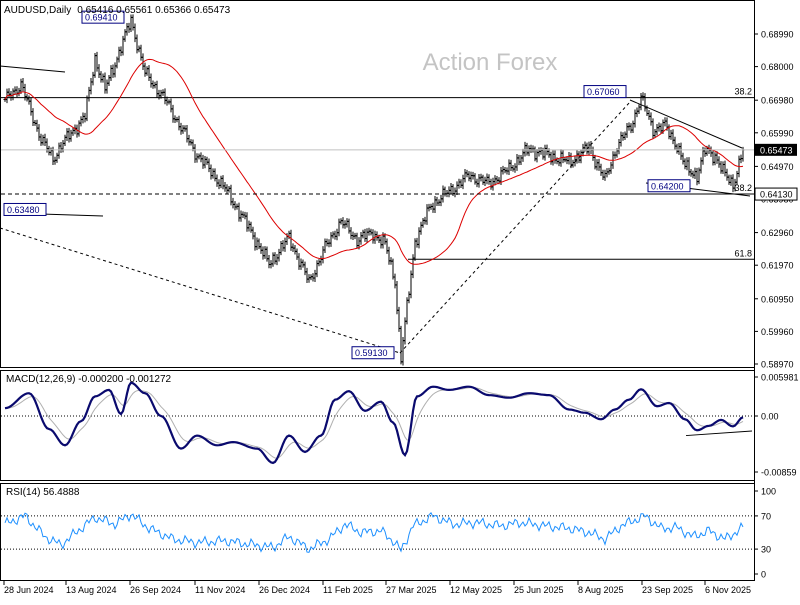 The image size is (800, 605). I want to click on macd-main-line, so click(374, 423).